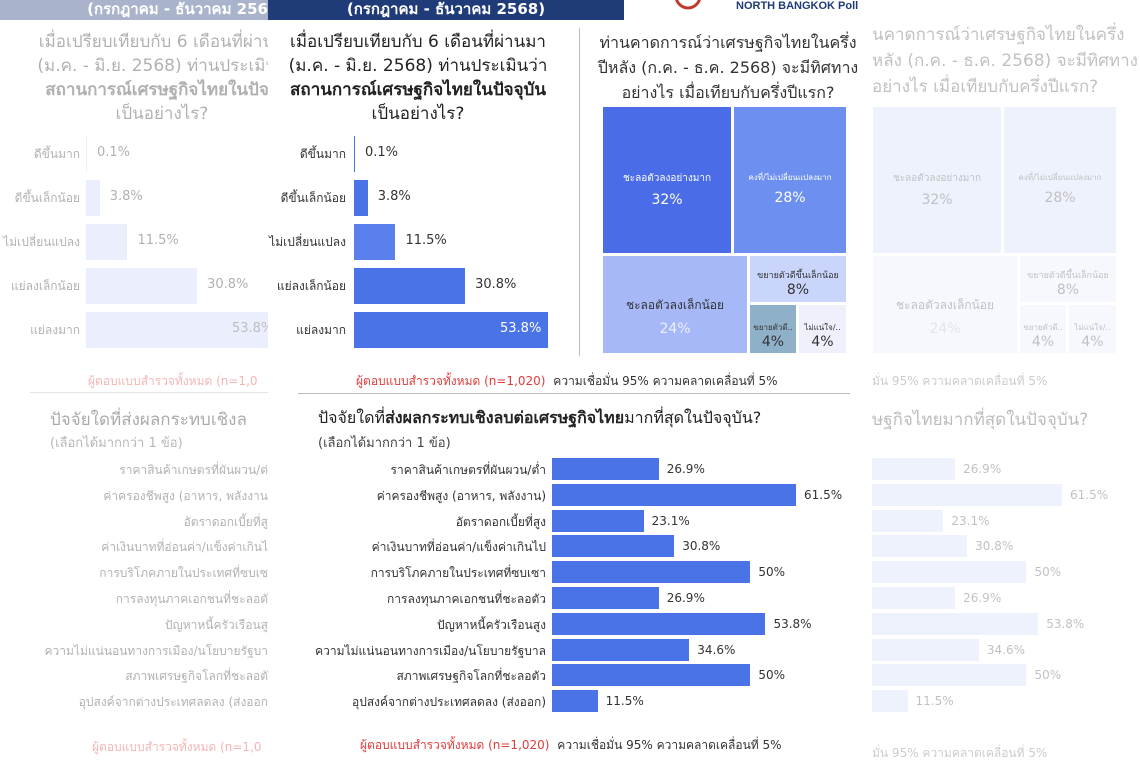  Describe the element at coordinates (426, 240) in the screenshot. I see `q1-value-label: 11.5%` at that location.